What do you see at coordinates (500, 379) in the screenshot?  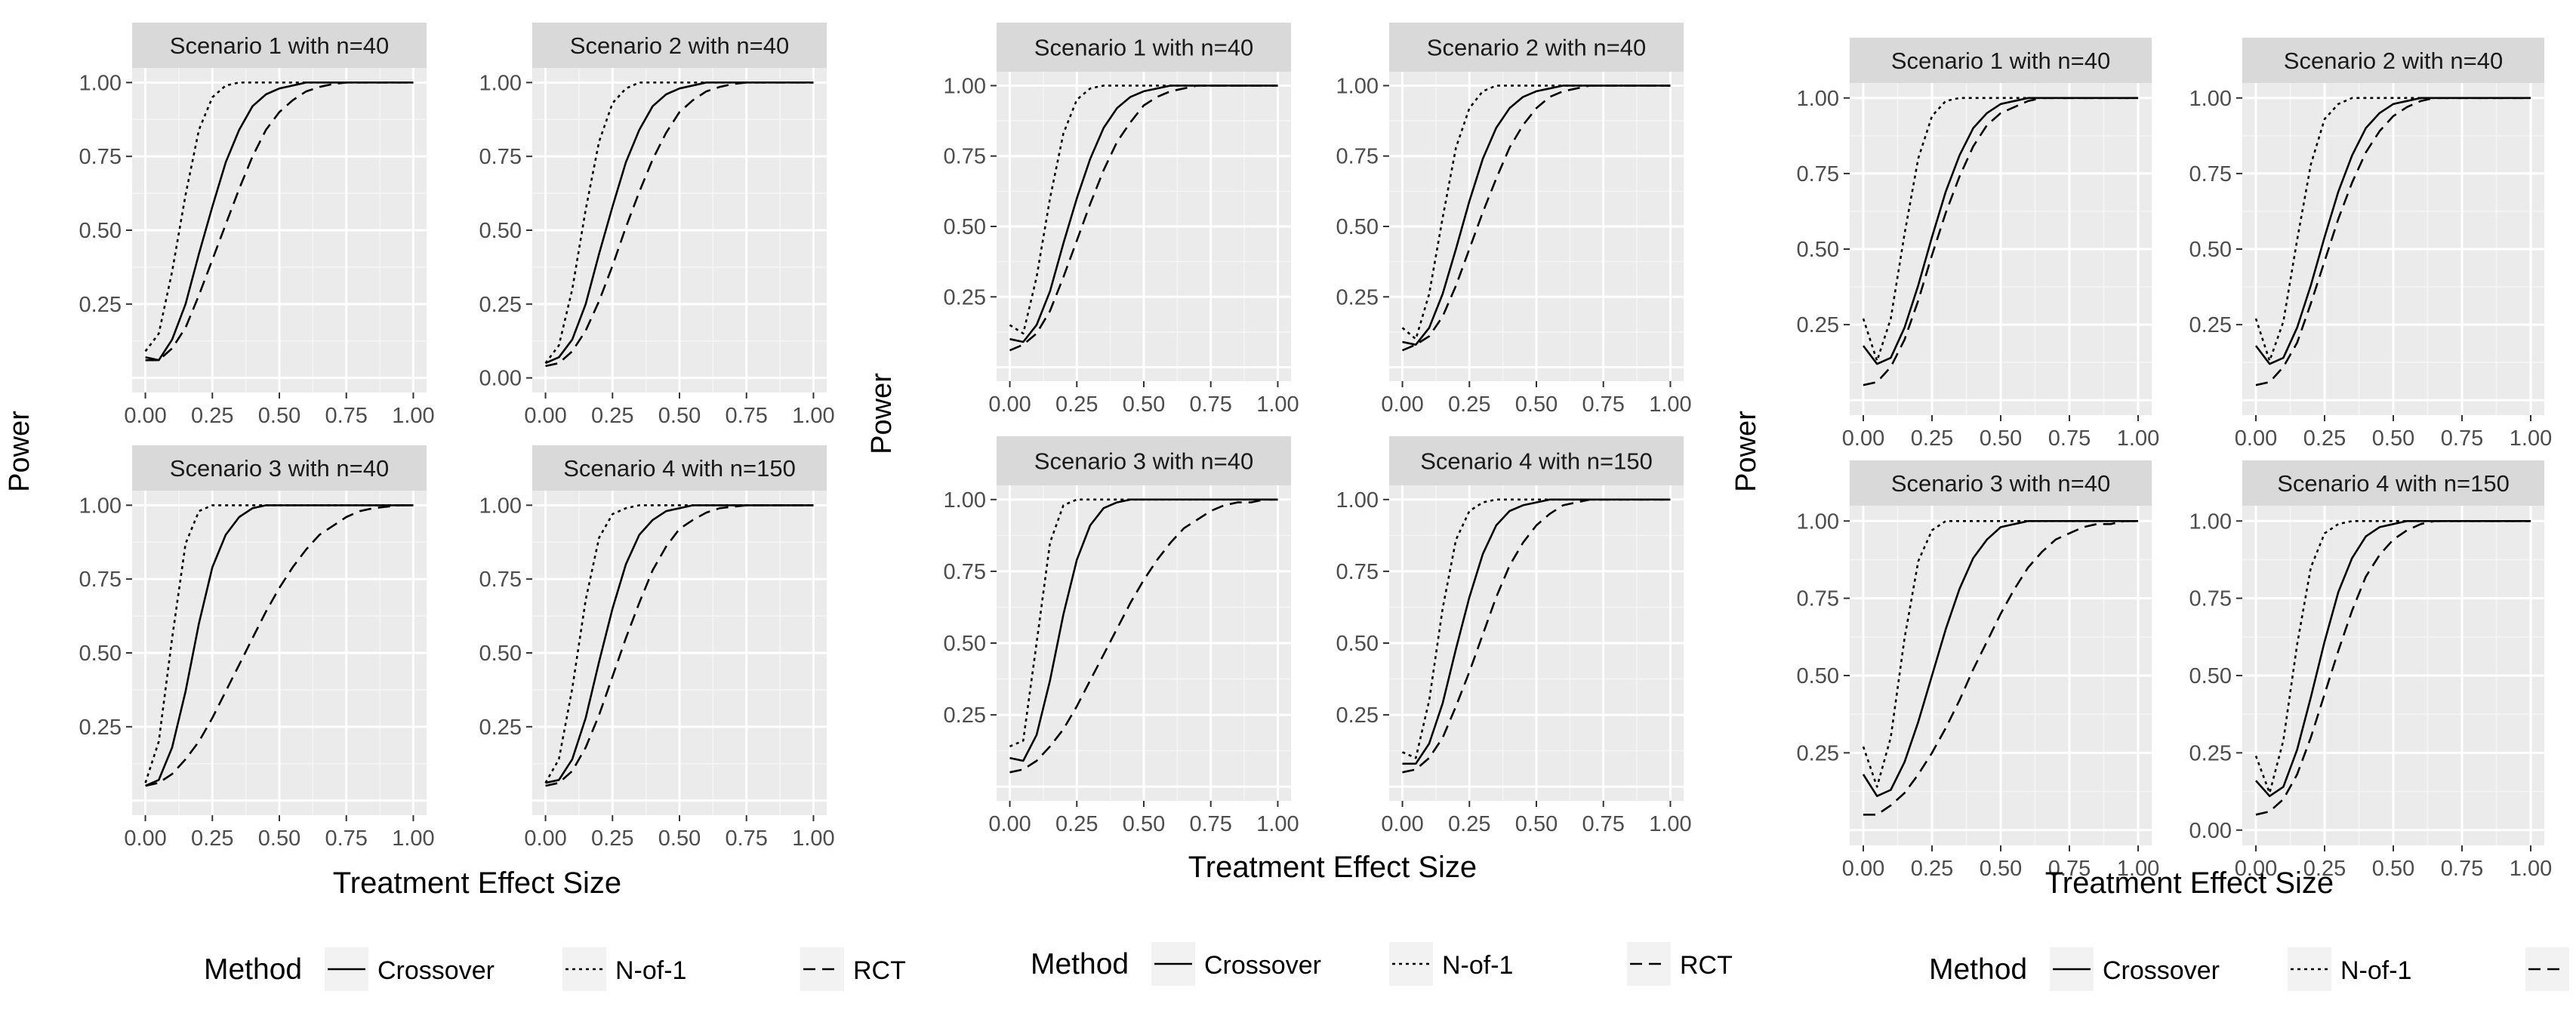 I see `y-tick-label: 0.00` at bounding box center [500, 379].